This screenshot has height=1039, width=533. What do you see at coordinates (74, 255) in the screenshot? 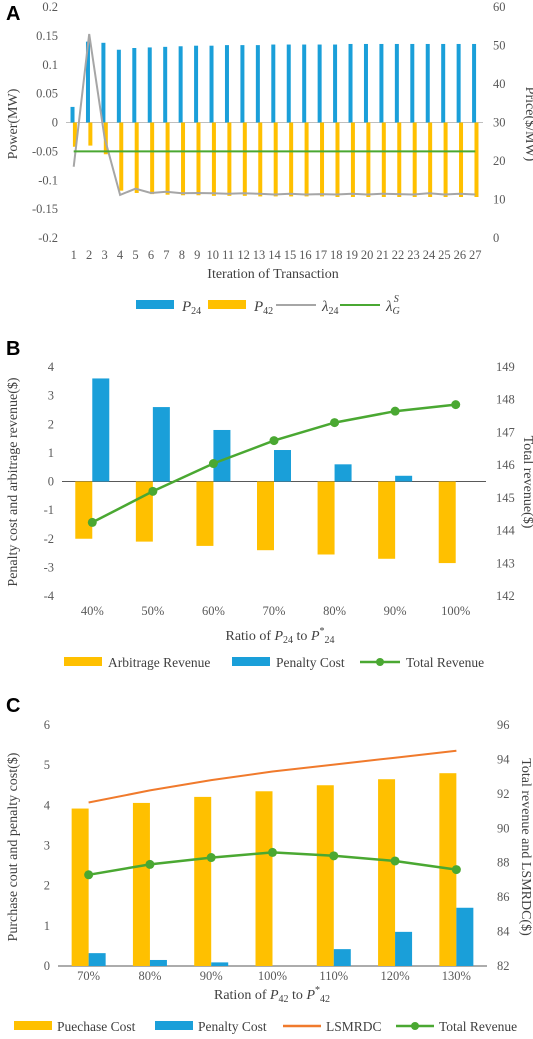
I see `x-tick-label: 1` at bounding box center [74, 255].